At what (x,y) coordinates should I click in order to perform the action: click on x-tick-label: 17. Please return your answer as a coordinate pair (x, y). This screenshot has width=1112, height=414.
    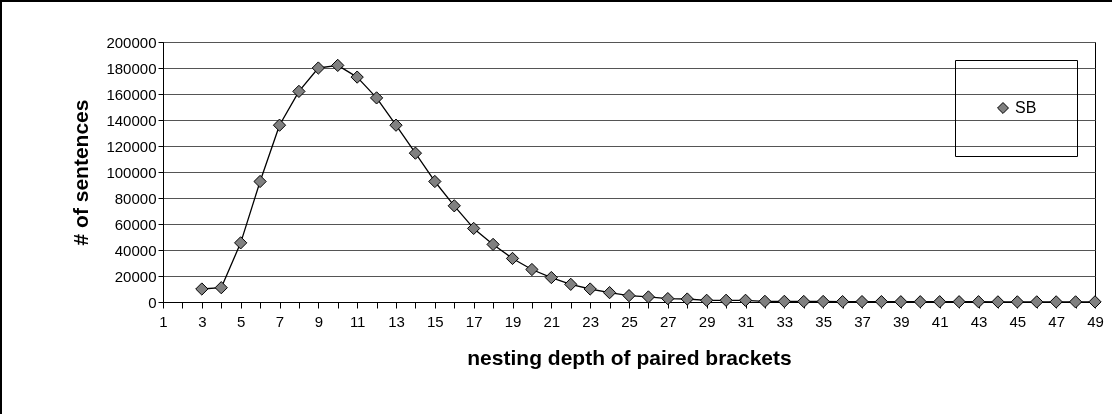
    Looking at the image, I should click on (474, 321).